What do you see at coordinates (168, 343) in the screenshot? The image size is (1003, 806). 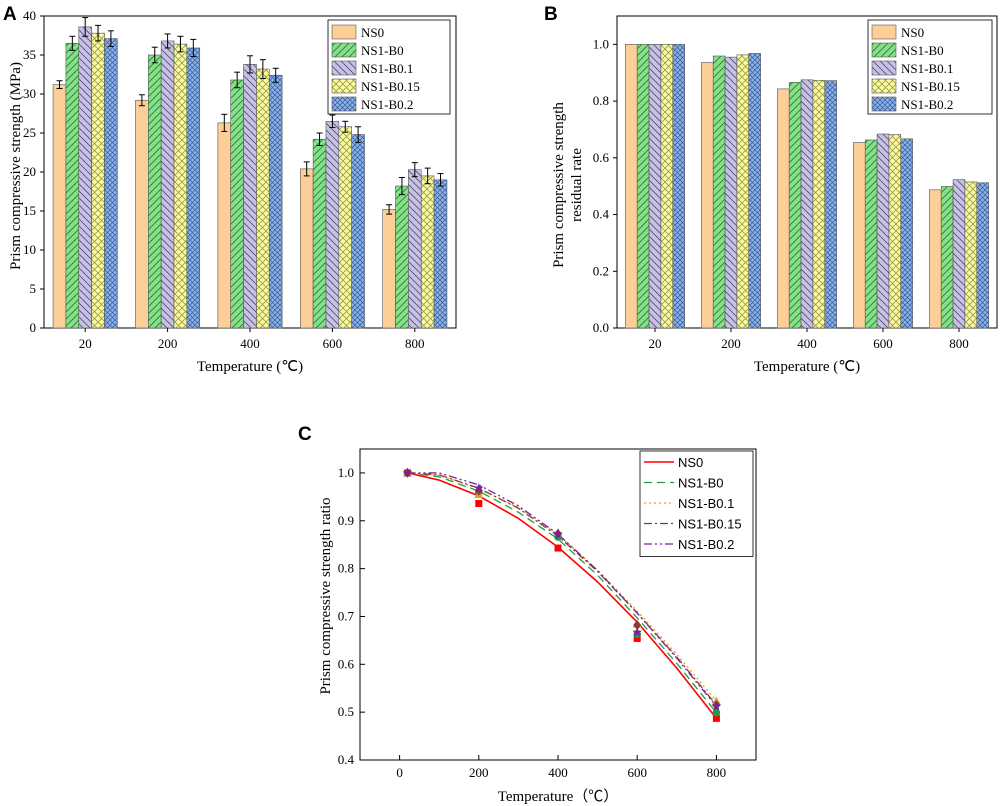 I see `panel-a-xtick-label: 200` at bounding box center [168, 343].